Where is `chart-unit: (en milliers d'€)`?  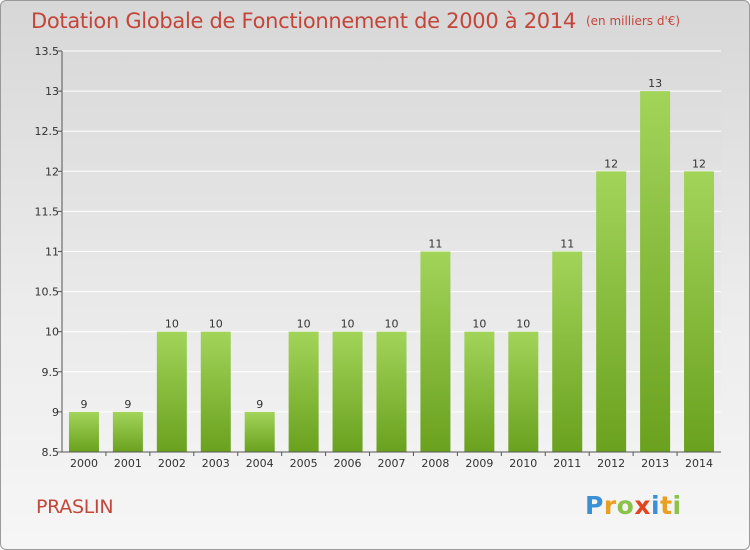
chart-unit: (en milliers d'€) is located at coordinates (633, 21).